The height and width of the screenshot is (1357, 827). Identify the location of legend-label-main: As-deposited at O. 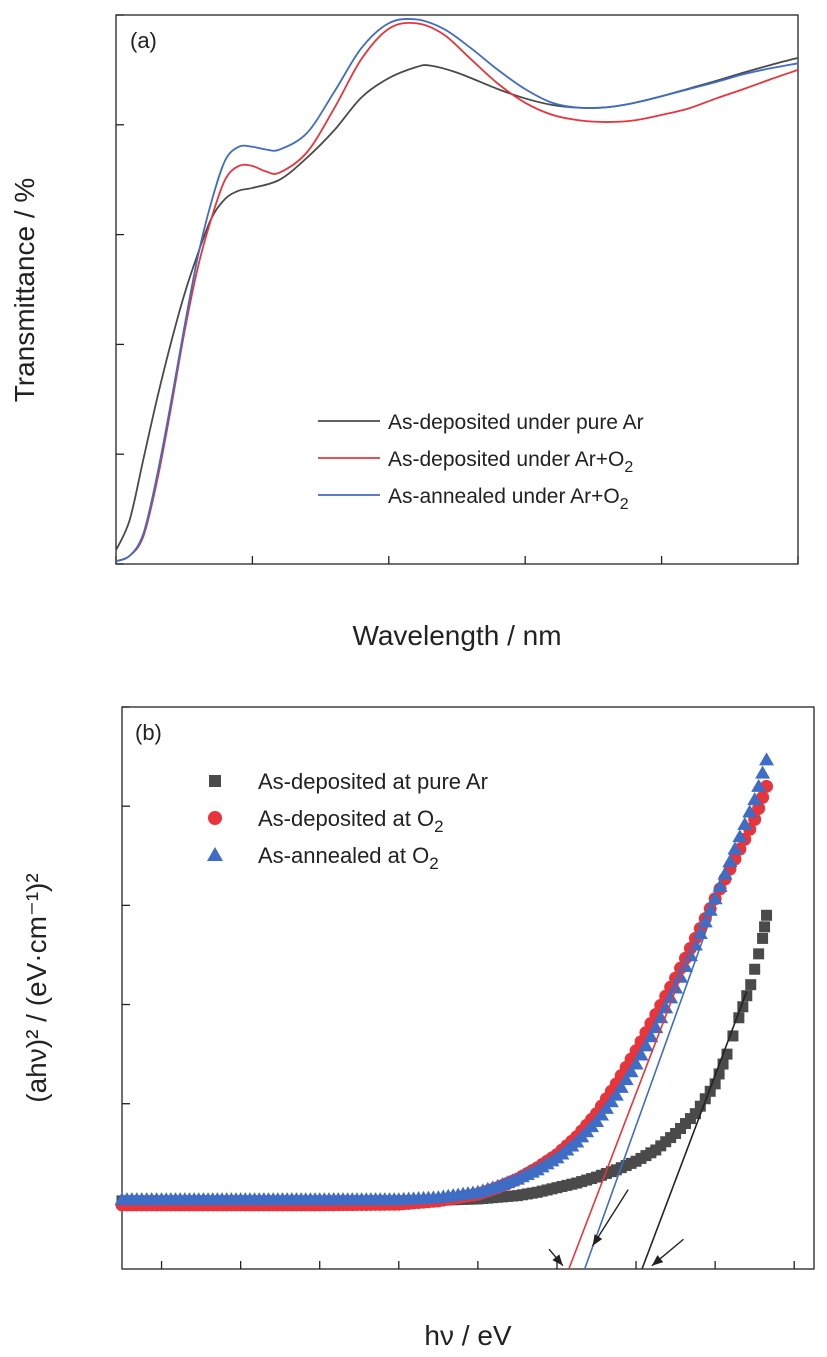
(346, 818).